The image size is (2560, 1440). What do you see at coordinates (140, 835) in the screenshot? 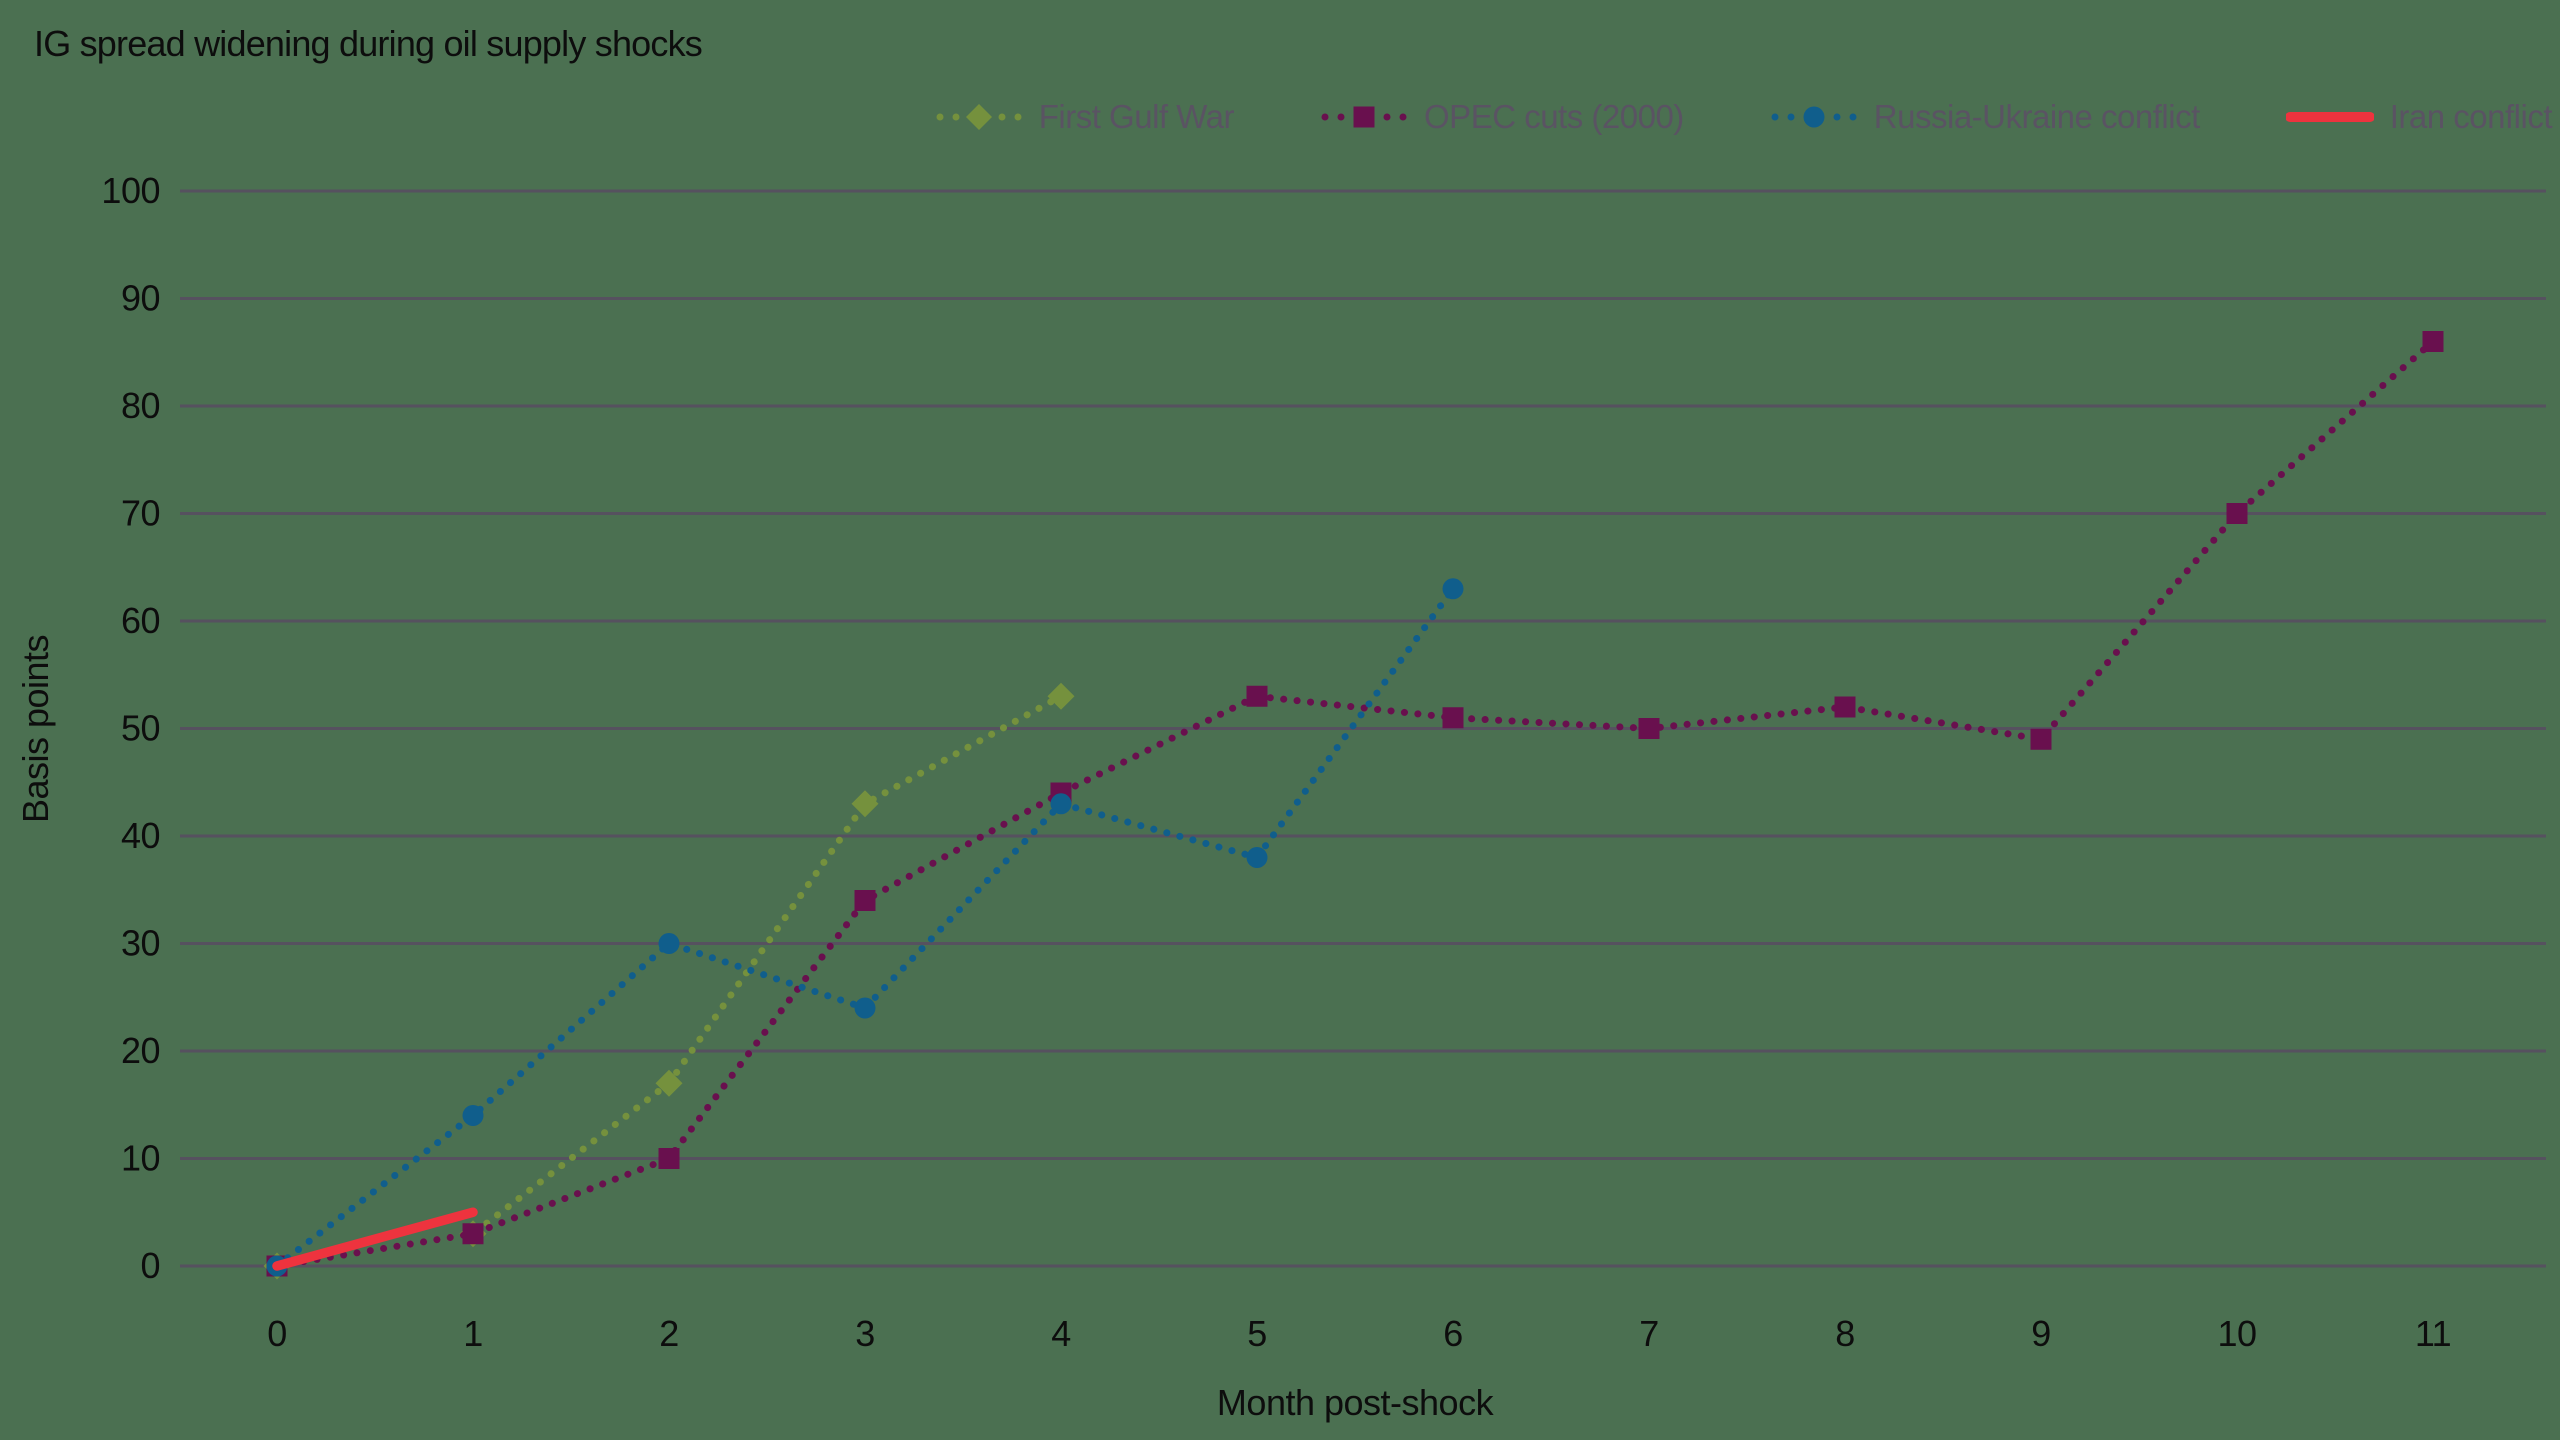
I see `y-tick-label: 40` at bounding box center [140, 835].